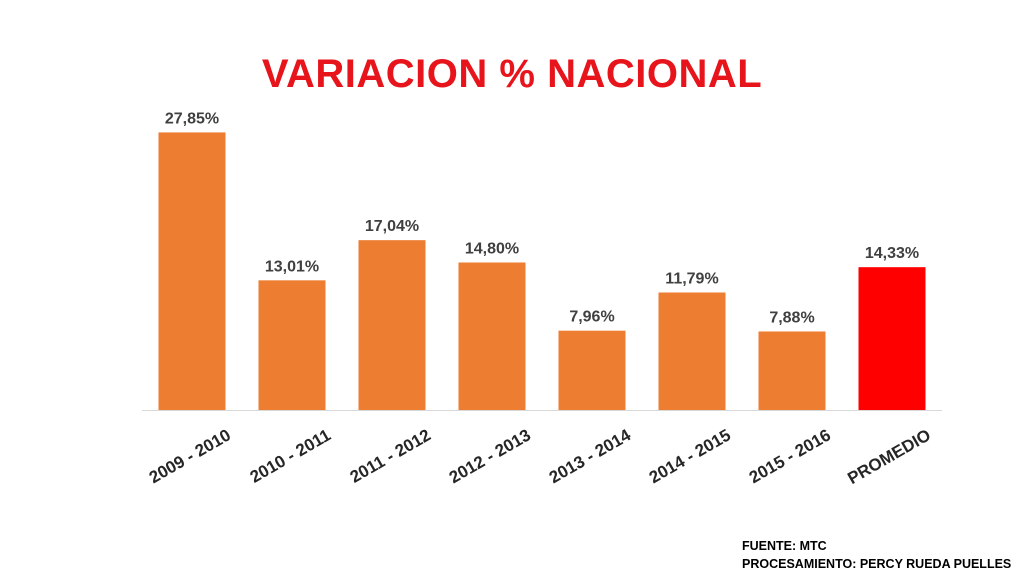 The image size is (1024, 576). What do you see at coordinates (590, 456) in the screenshot?
I see `x-tick-label: 2013 - 2014` at bounding box center [590, 456].